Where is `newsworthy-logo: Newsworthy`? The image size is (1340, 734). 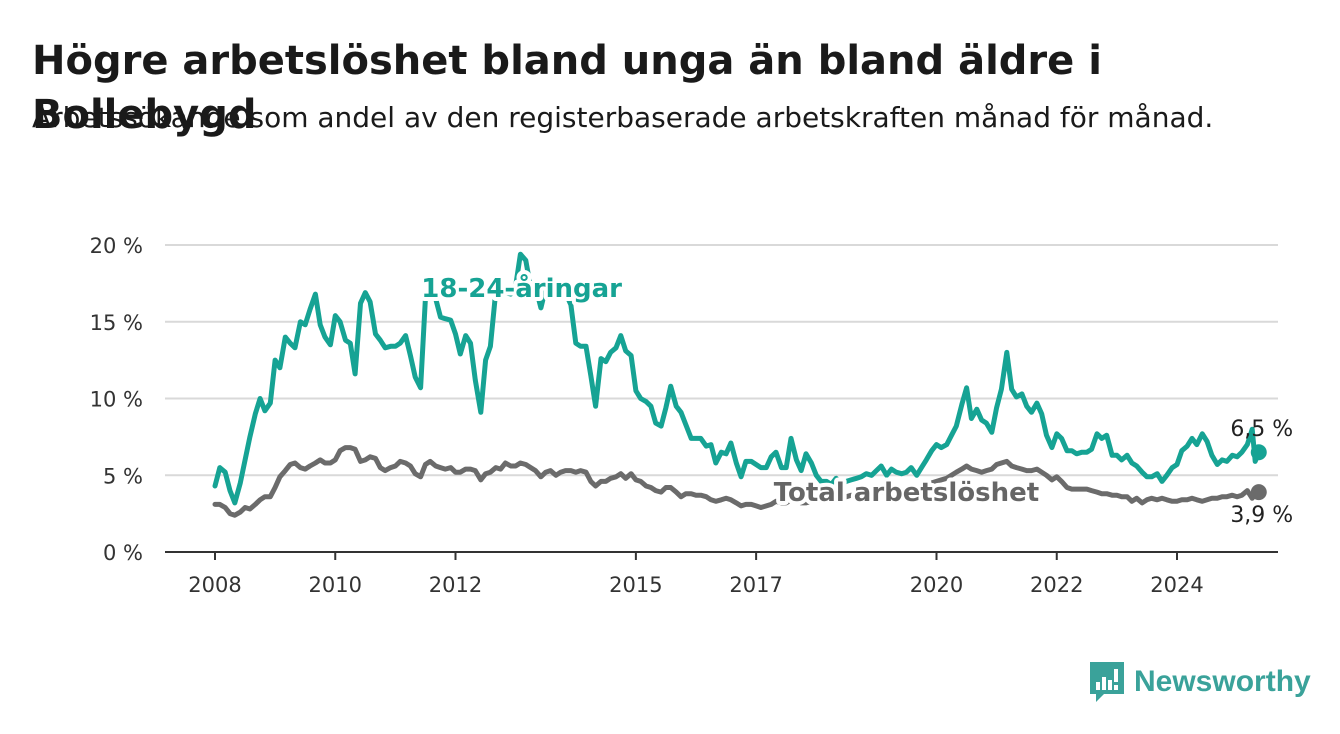 newsworthy-logo: Newsworthy is located at coordinates (1200, 682).